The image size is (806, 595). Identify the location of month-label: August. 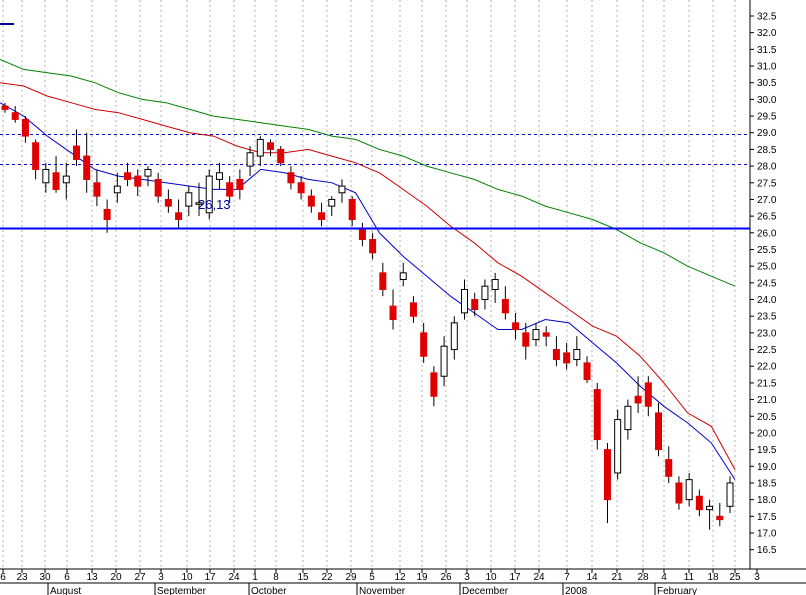
(65, 590).